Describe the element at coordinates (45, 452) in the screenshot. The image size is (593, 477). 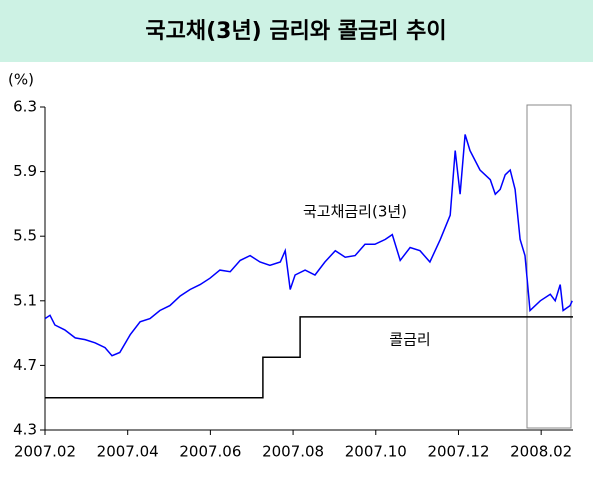
I see `x-tick-label: 2007.02` at that location.